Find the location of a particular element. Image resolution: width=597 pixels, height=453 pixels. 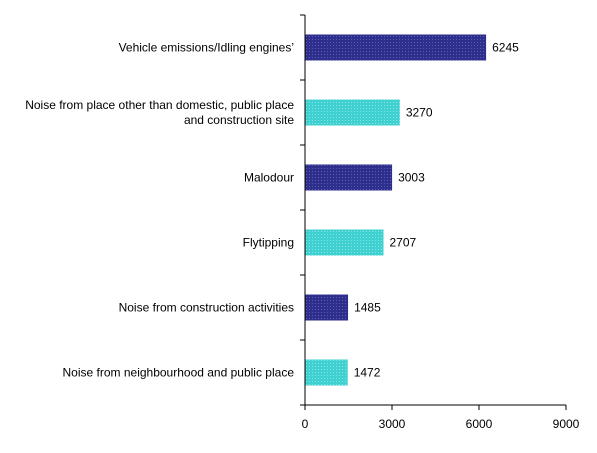

value-label-3: 2707 is located at coordinates (403, 243).